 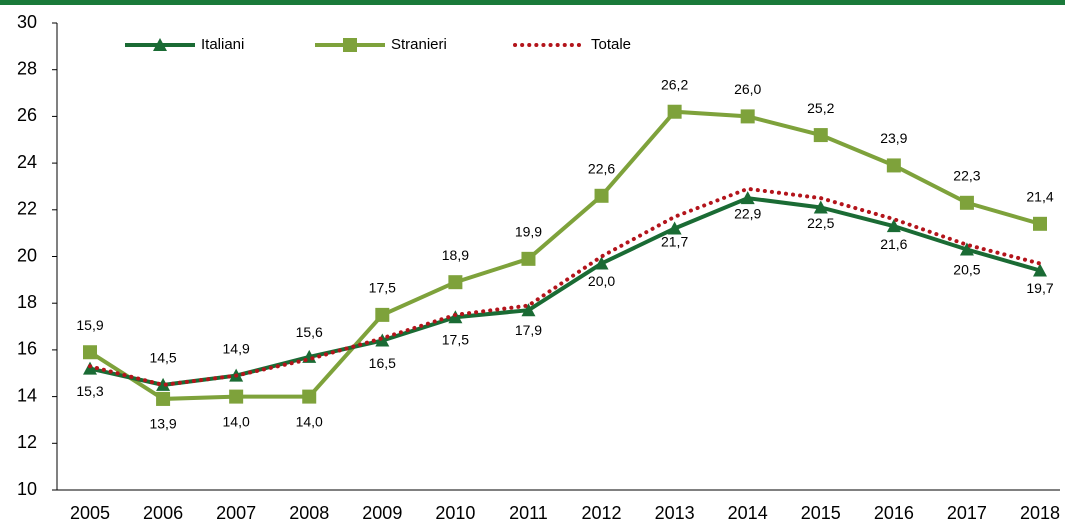 What do you see at coordinates (27, 349) in the screenshot?
I see `y-tick-label: 16` at bounding box center [27, 349].